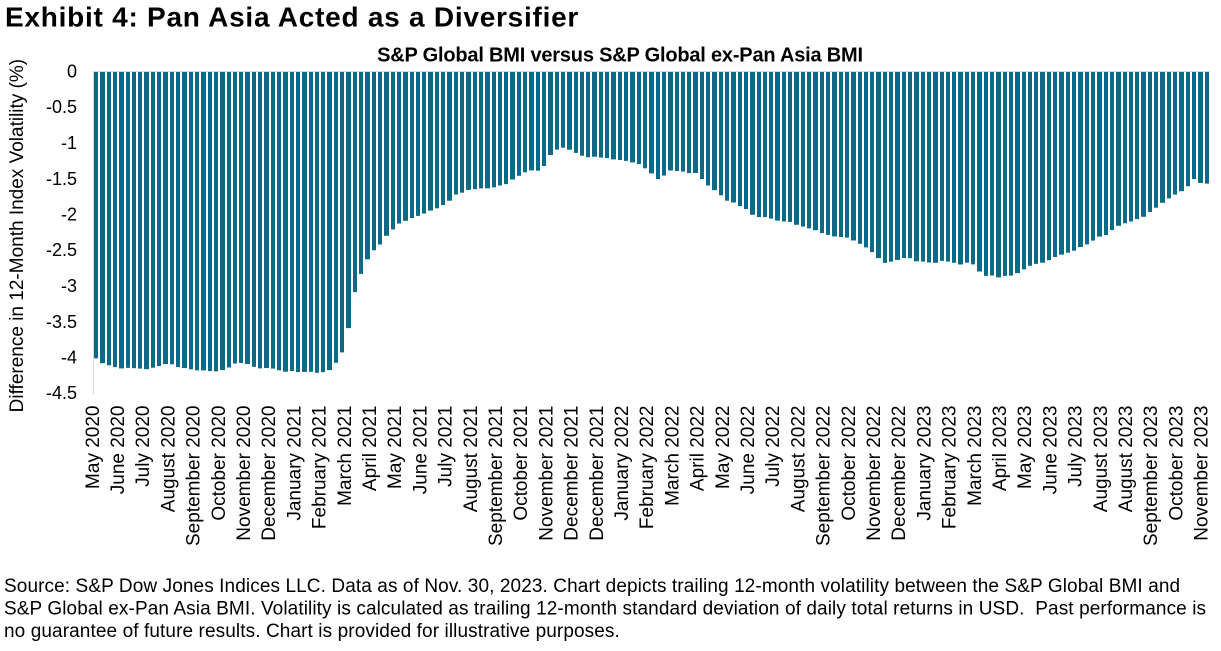 This screenshot has height=651, width=1221. Describe the element at coordinates (370, 449) in the screenshot. I see `svg-text: April 2021` at that location.